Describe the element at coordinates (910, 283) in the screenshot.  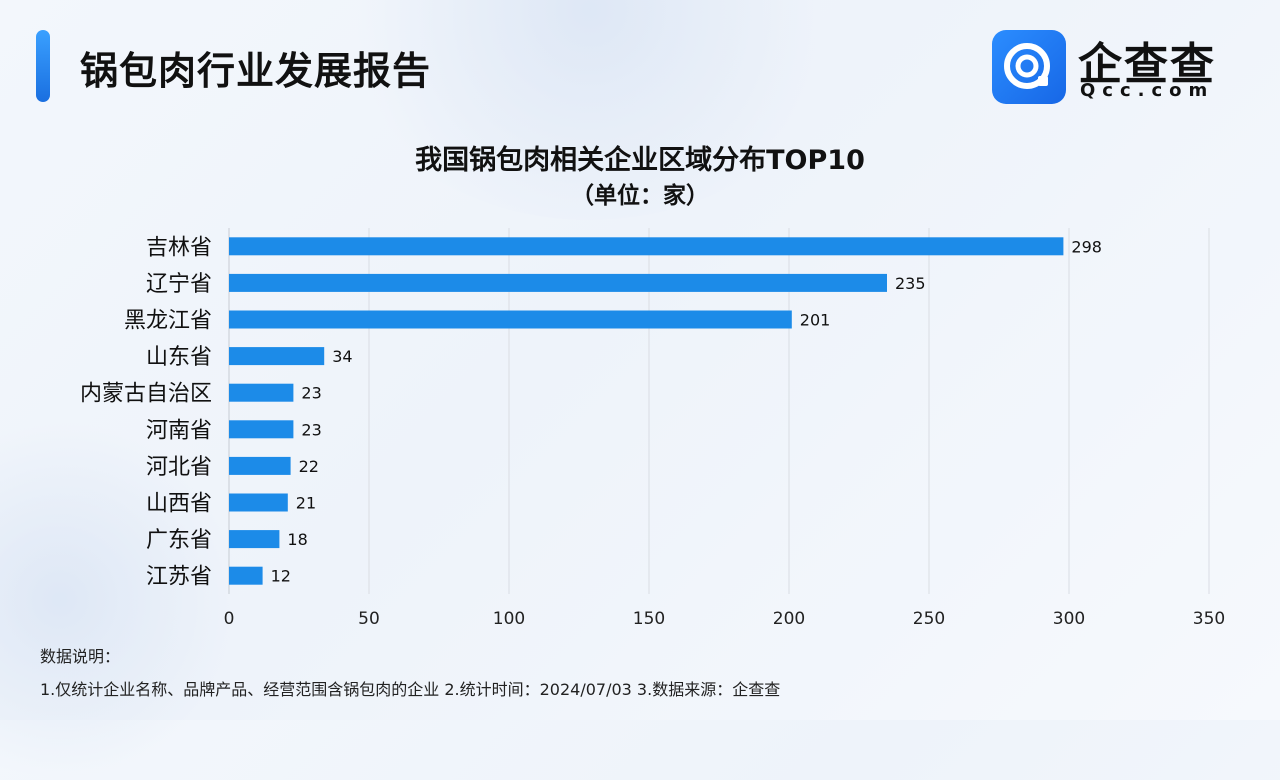
I see `data-label: 235` at that location.